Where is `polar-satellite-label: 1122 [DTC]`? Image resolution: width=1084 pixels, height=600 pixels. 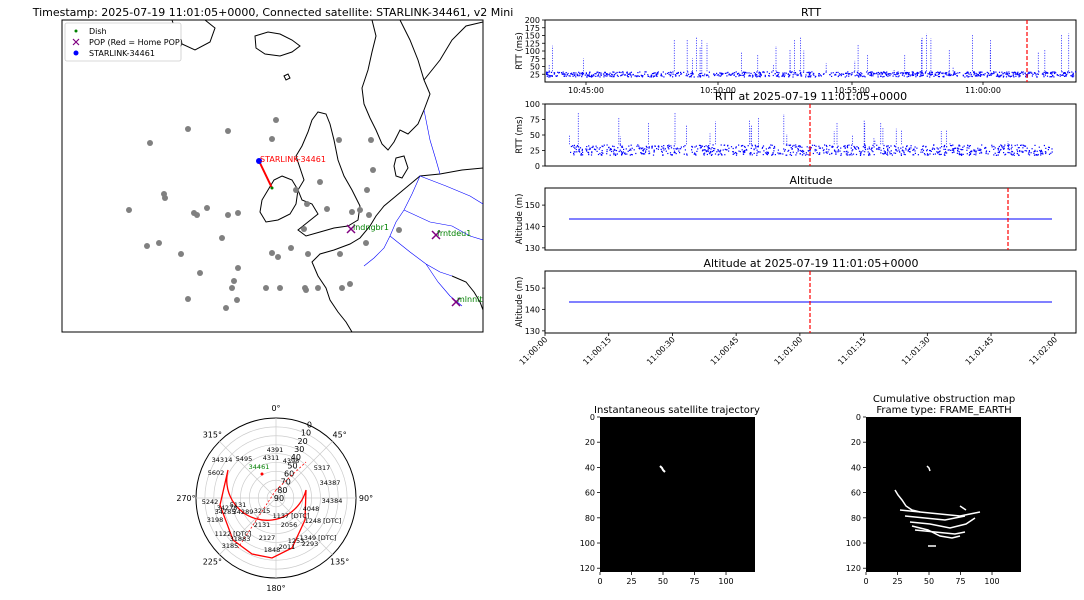 polar-satellite-label: 1122 [DTC] is located at coordinates (233, 534).